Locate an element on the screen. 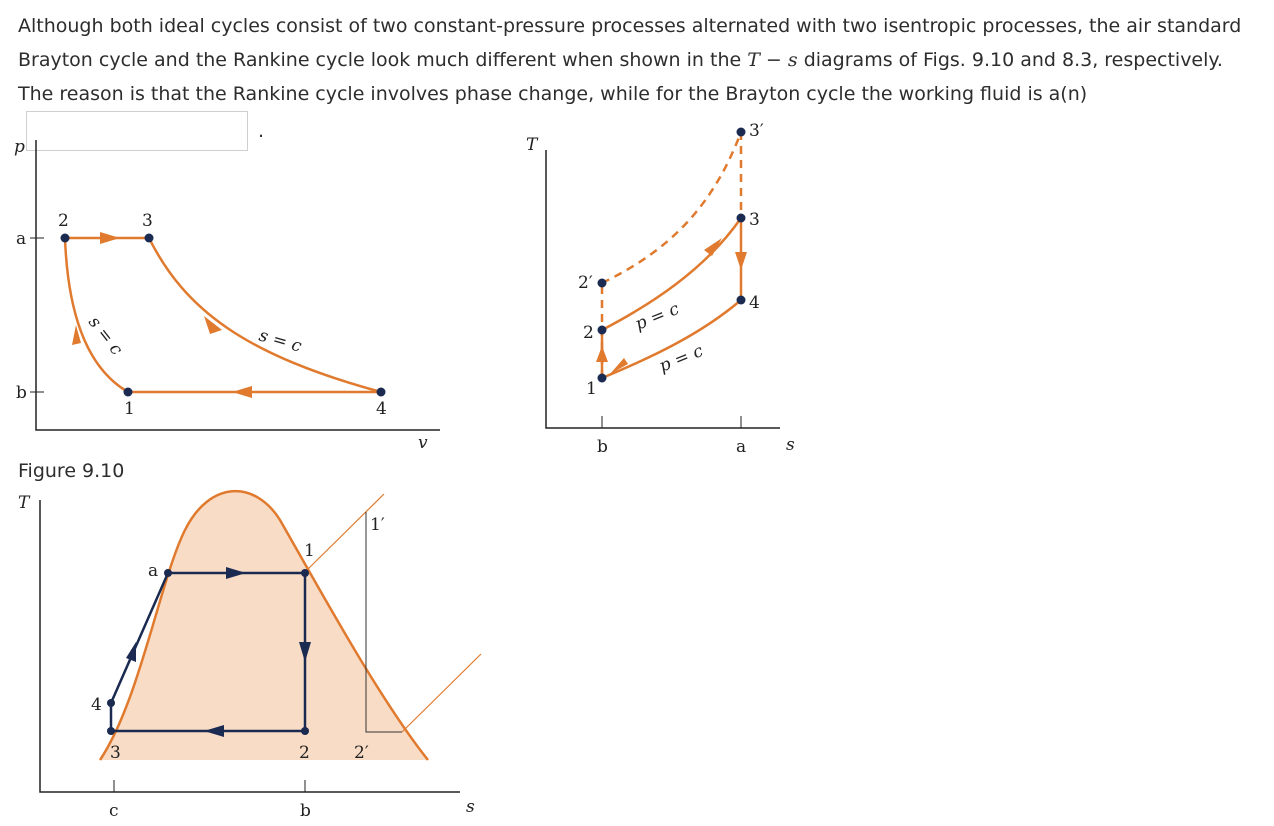 This screenshot has width=1274, height=826. ts-rankine-y-axis-label: T is located at coordinates (24, 503).